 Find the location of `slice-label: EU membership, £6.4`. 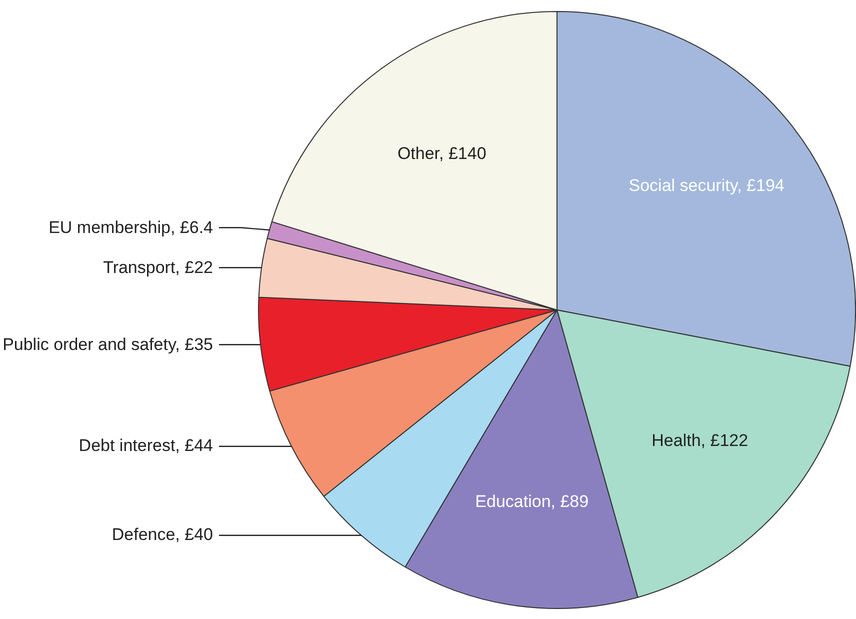

slice-label: EU membership, £6.4 is located at coordinates (130, 228).